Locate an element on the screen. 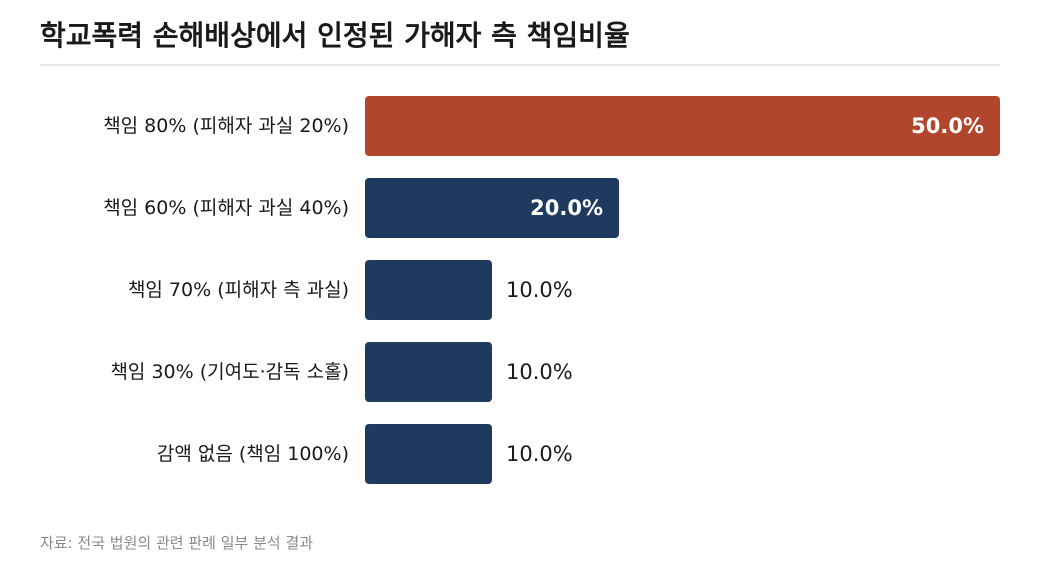 This screenshot has width=1040, height=577. category-label: 감액 없음 (책임 100%) is located at coordinates (253, 454).